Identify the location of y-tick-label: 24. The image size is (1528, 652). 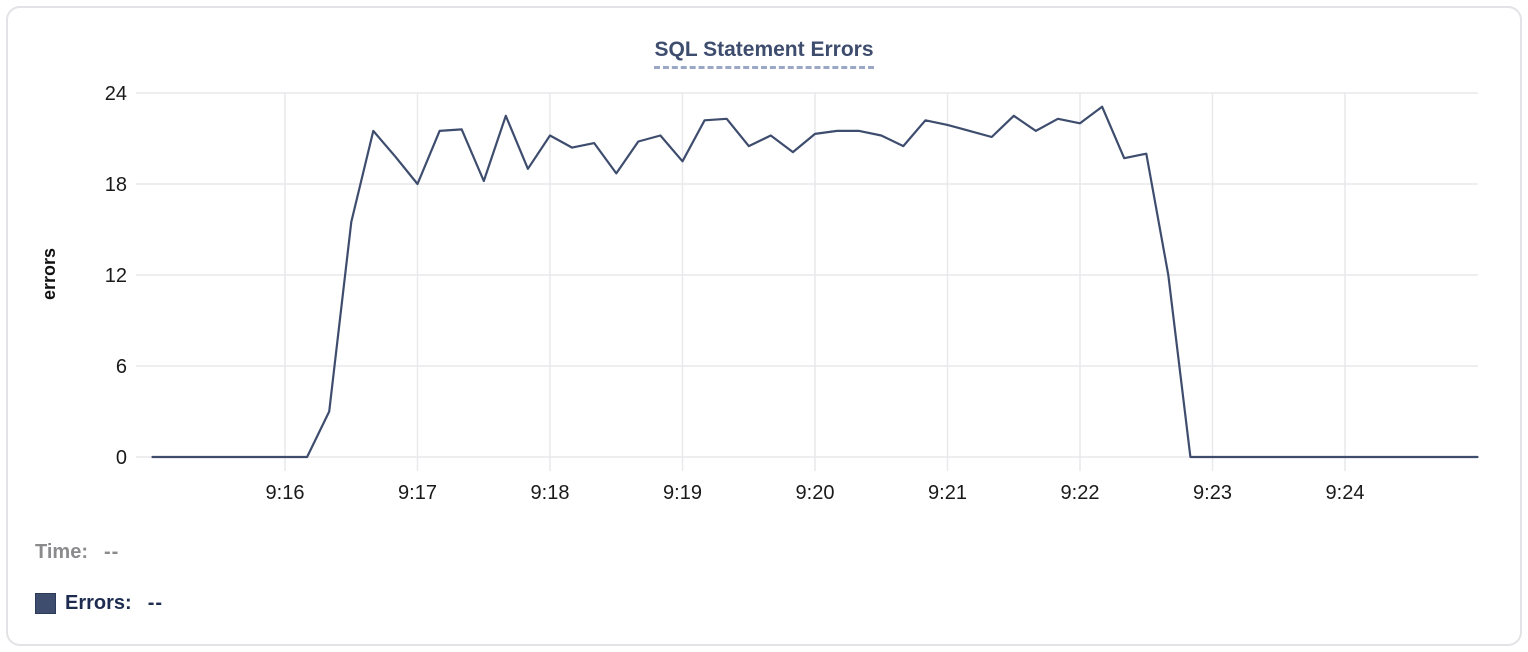
(116, 94).